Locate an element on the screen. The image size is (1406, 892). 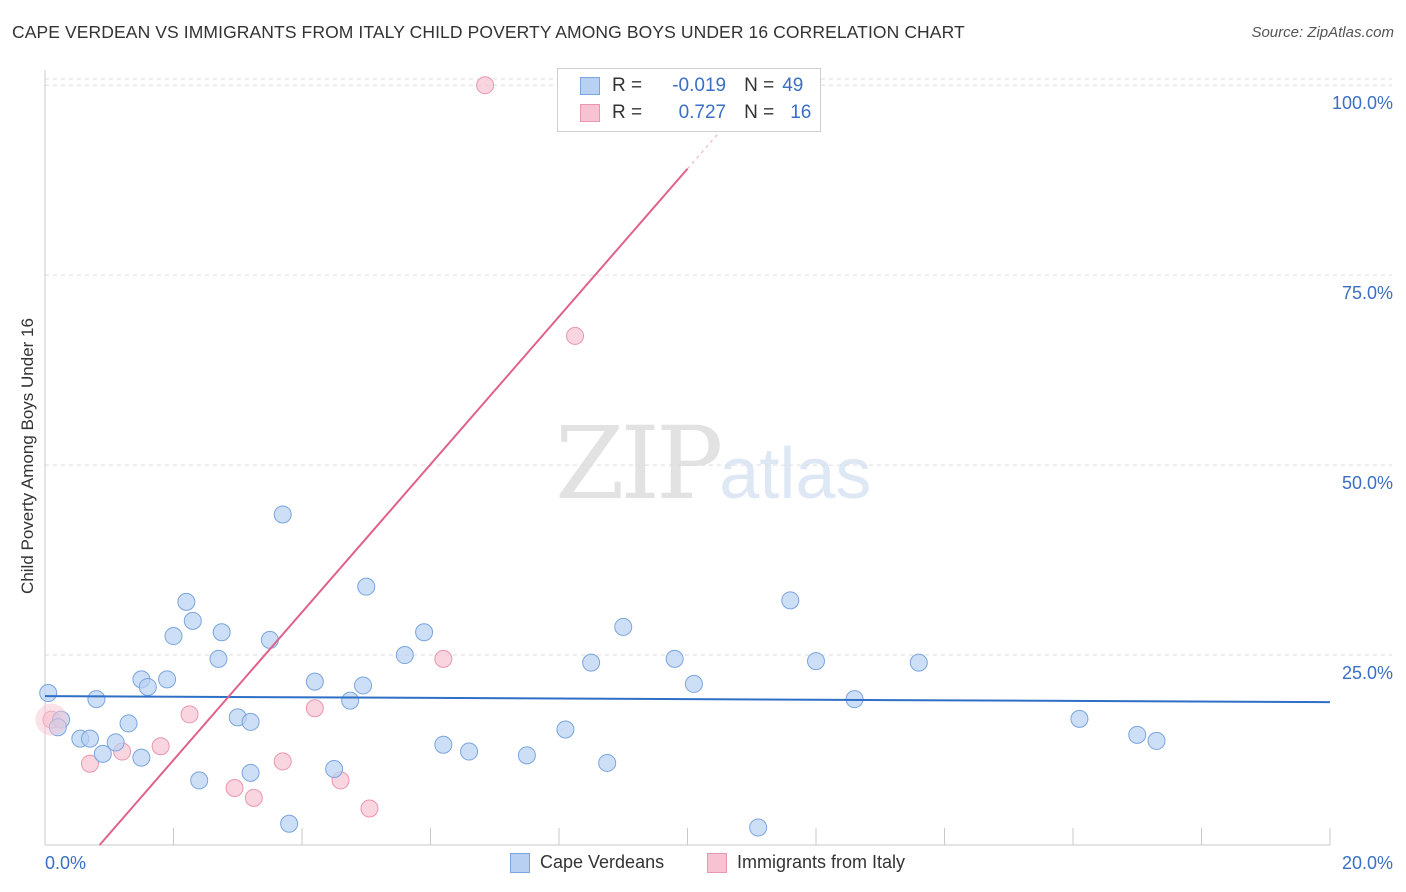
watermark-zip: ZIP is located at coordinates (639, 463).